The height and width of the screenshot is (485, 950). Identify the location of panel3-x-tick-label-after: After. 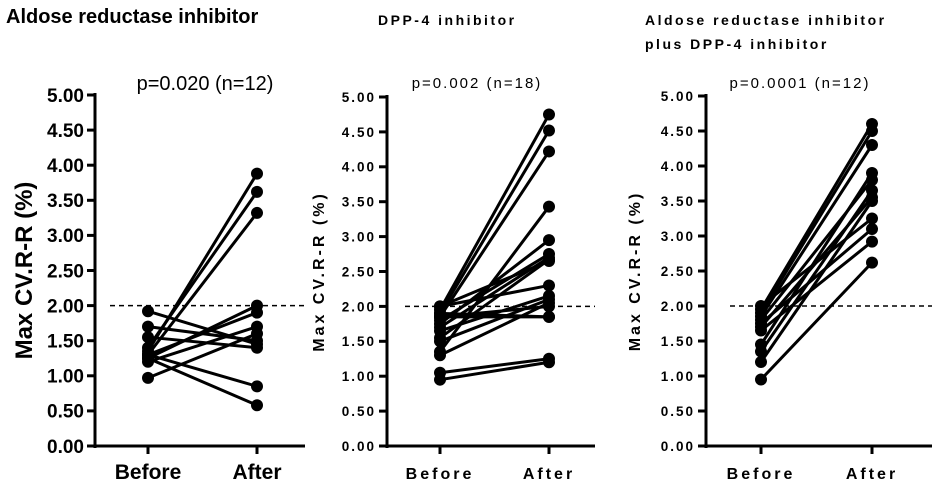
(872, 474).